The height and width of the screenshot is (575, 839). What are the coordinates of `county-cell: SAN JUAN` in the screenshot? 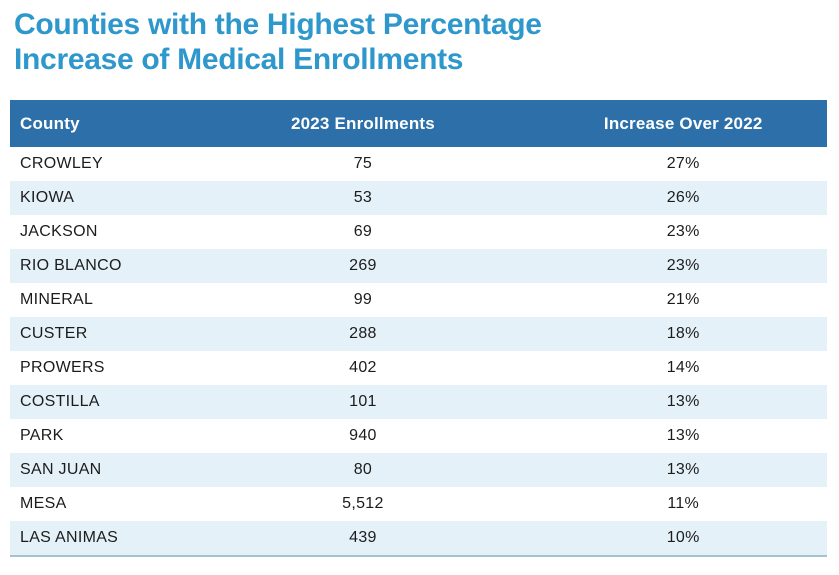 It's located at (61, 469).